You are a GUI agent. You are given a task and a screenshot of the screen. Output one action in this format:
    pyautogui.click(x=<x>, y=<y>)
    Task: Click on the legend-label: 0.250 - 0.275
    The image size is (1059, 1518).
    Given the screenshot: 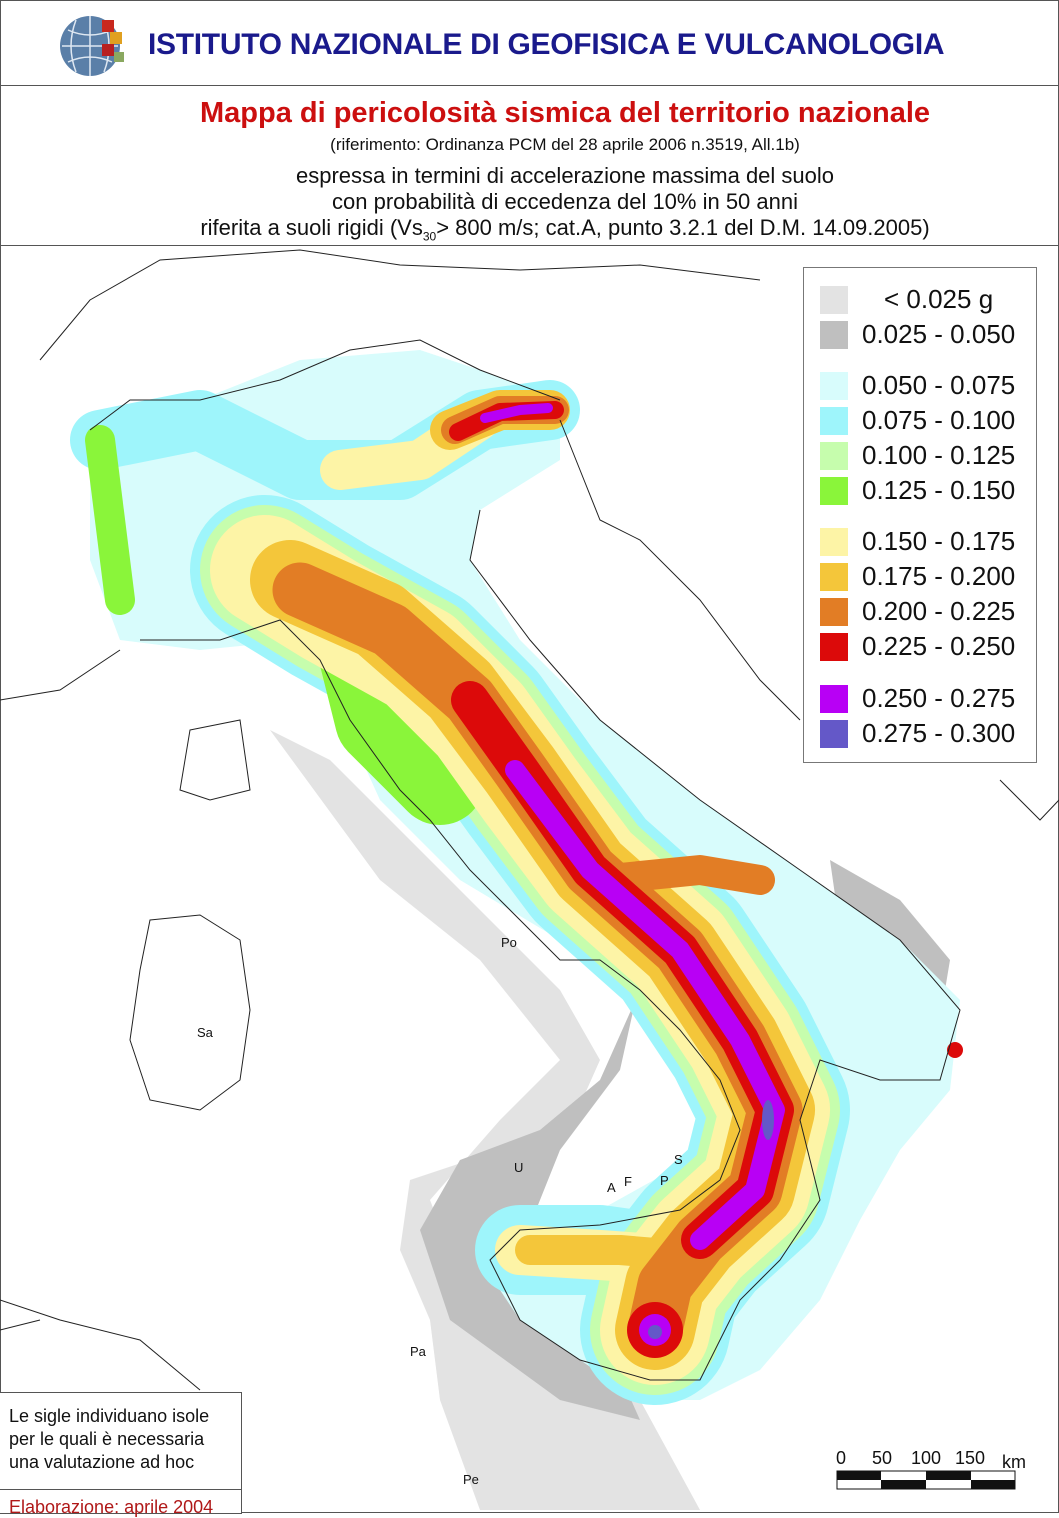 What is the action you would take?
    pyautogui.click(x=939, y=698)
    